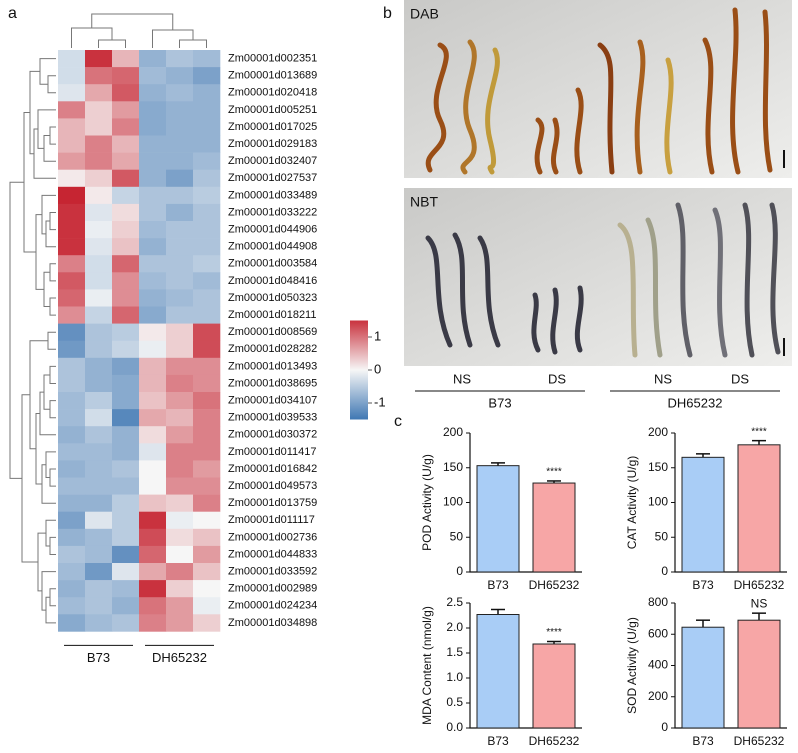  Describe the element at coordinates (32, 341) in the screenshot. I see `row-dendrogram` at that location.